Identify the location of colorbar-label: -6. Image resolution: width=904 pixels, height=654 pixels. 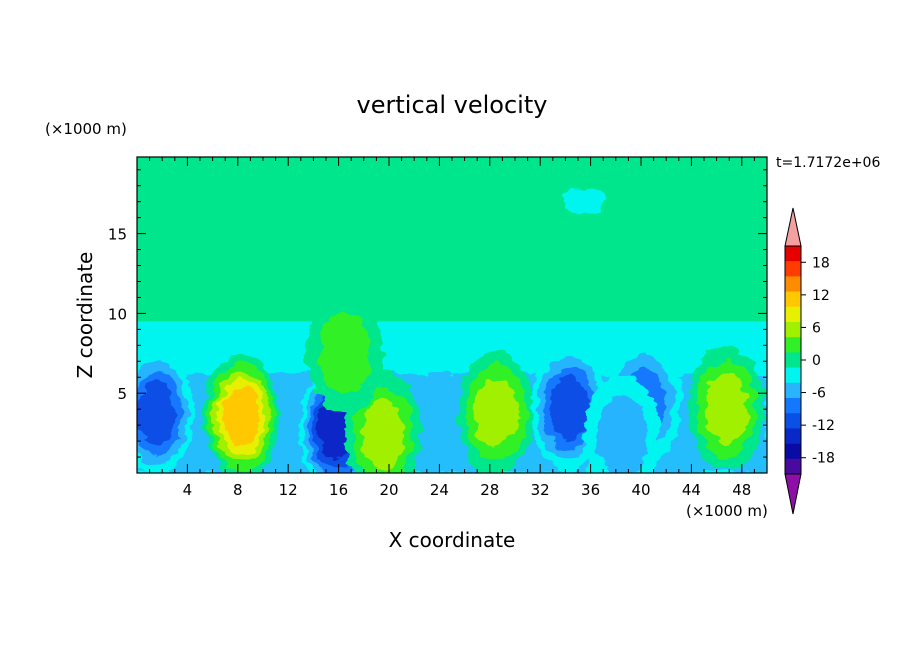
(819, 394).